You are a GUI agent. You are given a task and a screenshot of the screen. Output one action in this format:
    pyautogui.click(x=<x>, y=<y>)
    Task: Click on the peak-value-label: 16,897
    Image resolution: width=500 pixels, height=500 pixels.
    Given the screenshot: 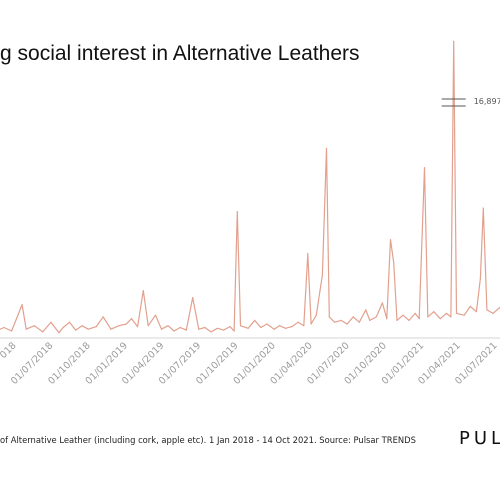 What is the action you would take?
    pyautogui.click(x=487, y=101)
    